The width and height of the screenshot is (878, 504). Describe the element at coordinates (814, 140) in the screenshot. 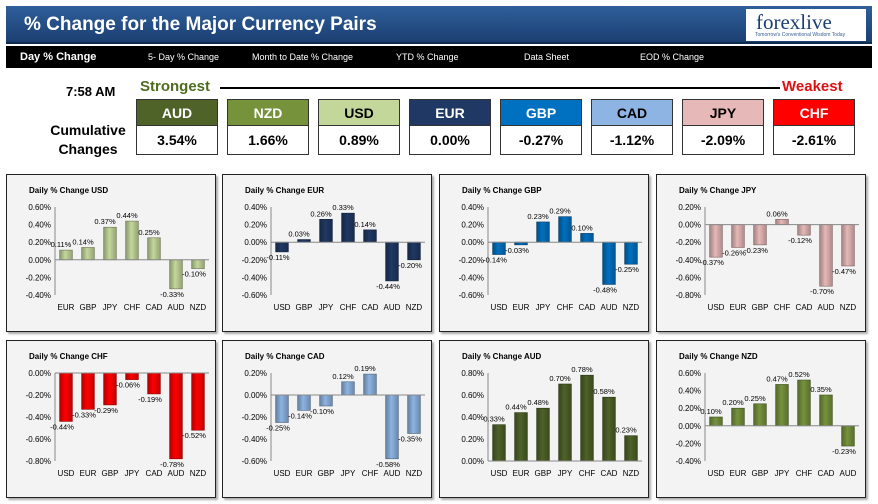

I see `tile-value: -2.61%` at that location.